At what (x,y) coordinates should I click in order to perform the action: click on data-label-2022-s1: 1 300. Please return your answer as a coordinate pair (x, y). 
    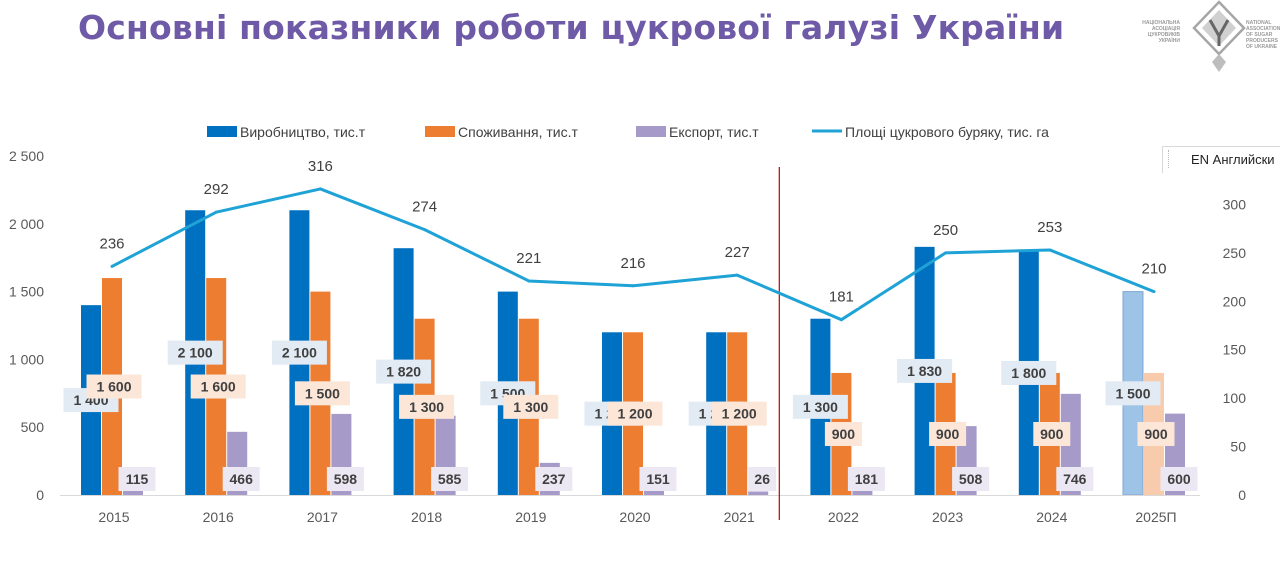
    Looking at the image, I should click on (820, 407).